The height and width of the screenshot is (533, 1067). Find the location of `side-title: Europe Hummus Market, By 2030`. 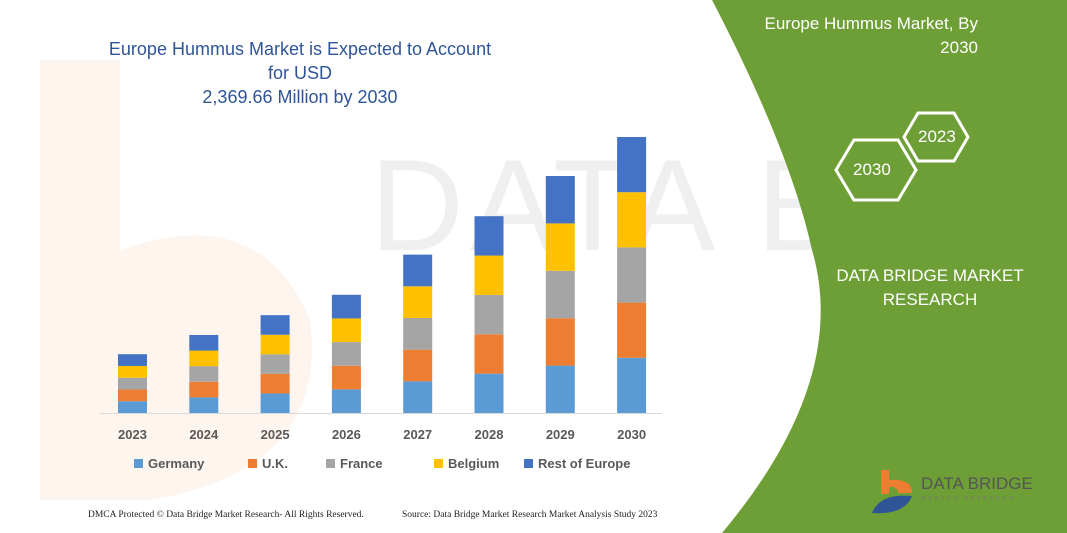

side-title: Europe Hummus Market, By 2030 is located at coordinates (849, 36).